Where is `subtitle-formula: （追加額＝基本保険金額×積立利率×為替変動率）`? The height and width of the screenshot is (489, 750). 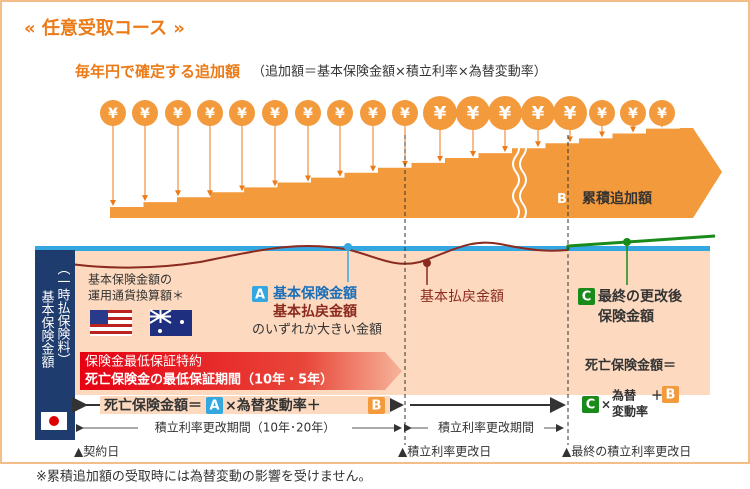
subtitle-formula: （追加額＝基本保険金額×積立利率×為替変動率） is located at coordinates (399, 72).